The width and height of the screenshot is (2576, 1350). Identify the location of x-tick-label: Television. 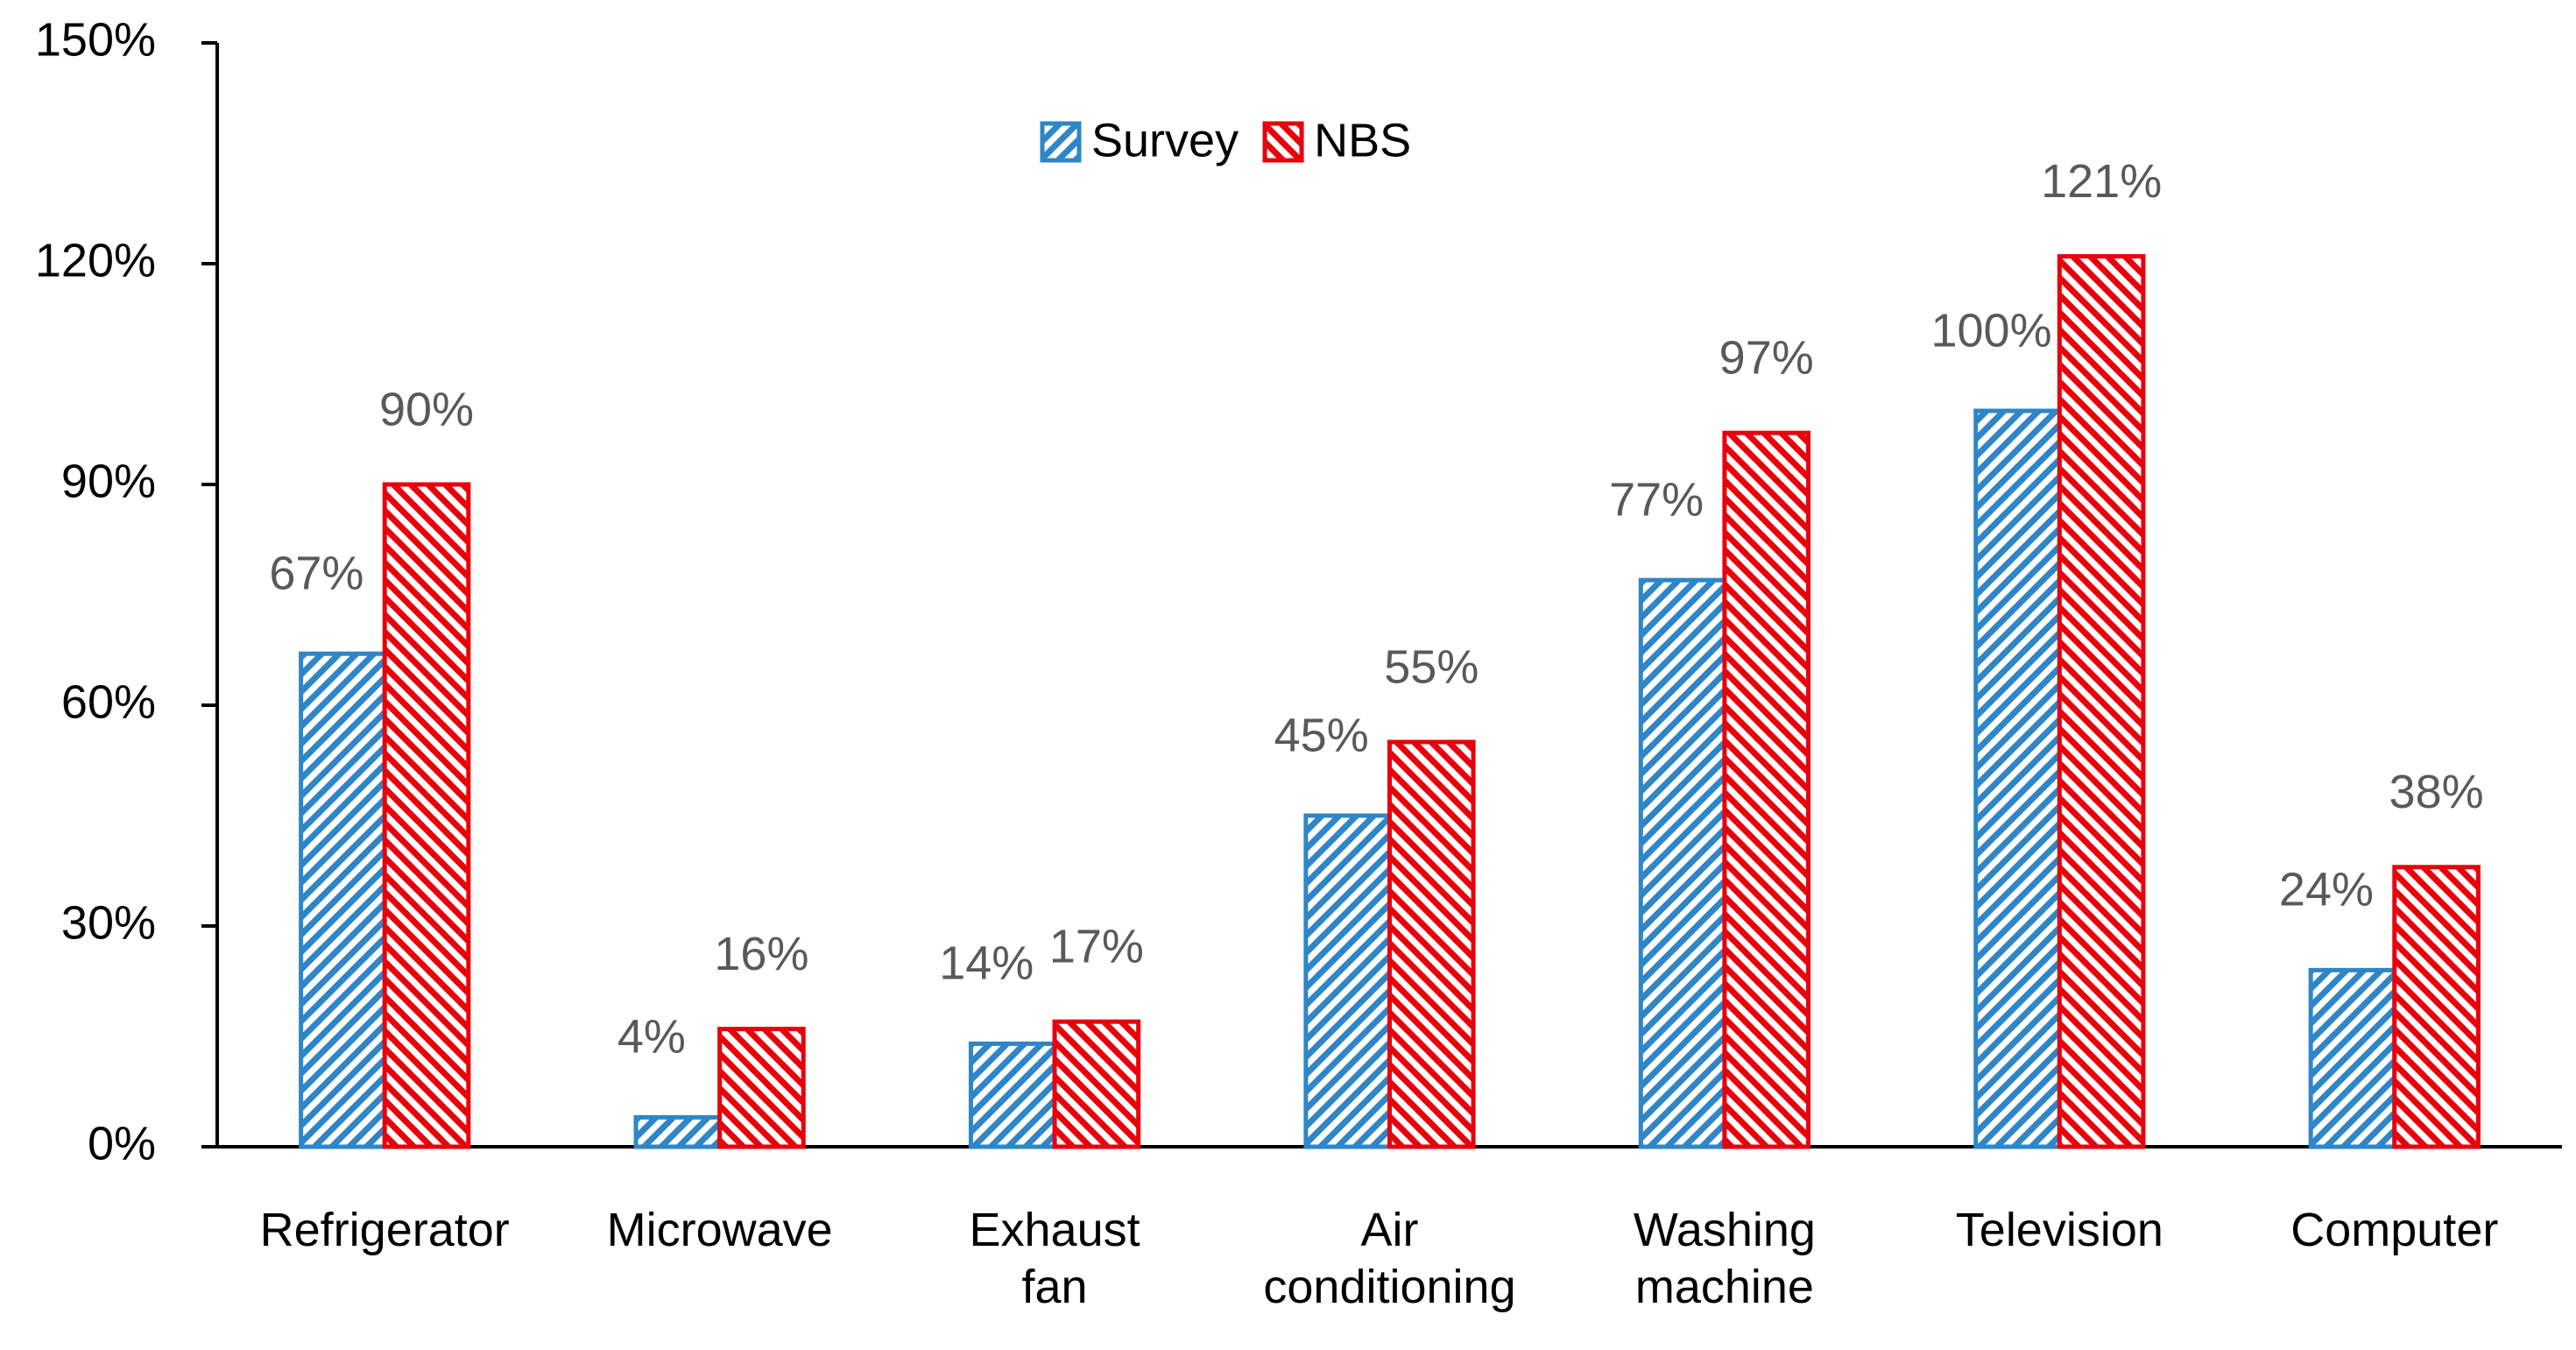
(2059, 1230).